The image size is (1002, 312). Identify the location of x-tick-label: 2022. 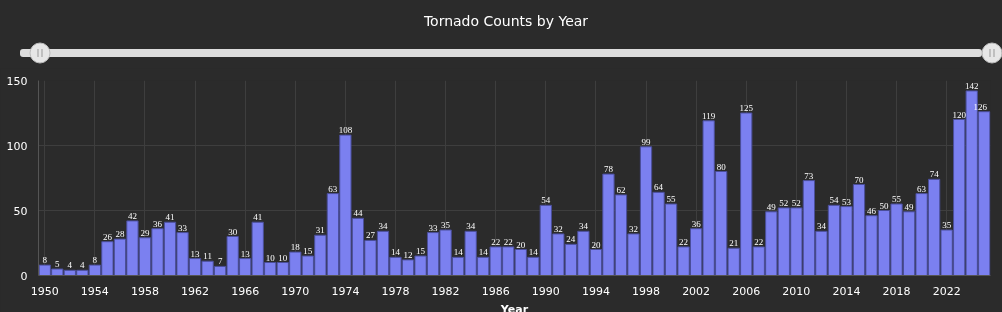
(946, 291).